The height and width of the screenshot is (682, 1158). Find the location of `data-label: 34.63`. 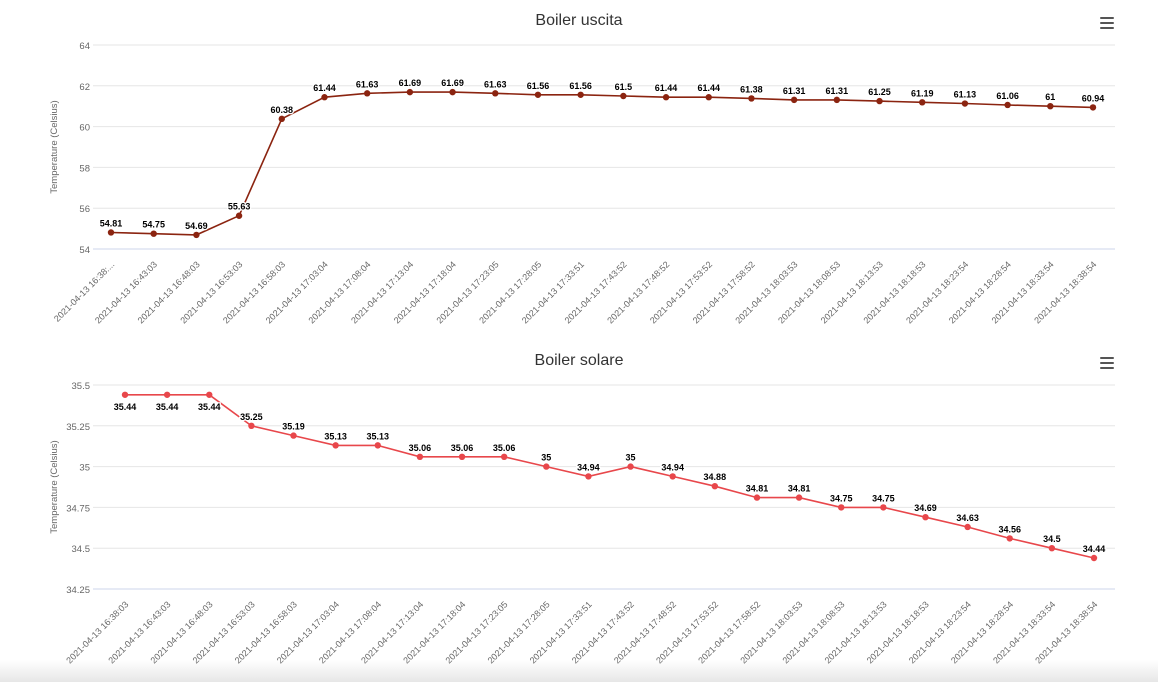

data-label: 34.63 is located at coordinates (967, 518).